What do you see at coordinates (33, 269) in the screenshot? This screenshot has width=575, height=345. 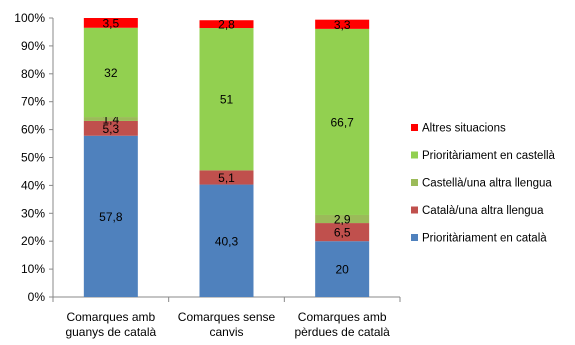 I see `y-tick-label: 10%` at bounding box center [33, 269].